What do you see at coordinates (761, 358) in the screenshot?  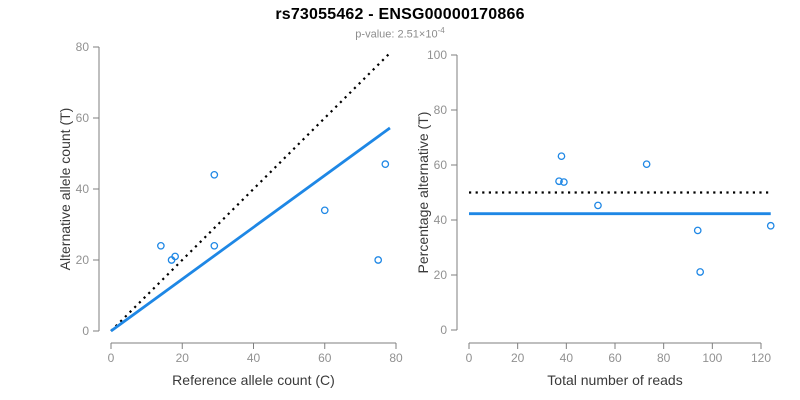 I see `x-tick-label: 120` at bounding box center [761, 358].